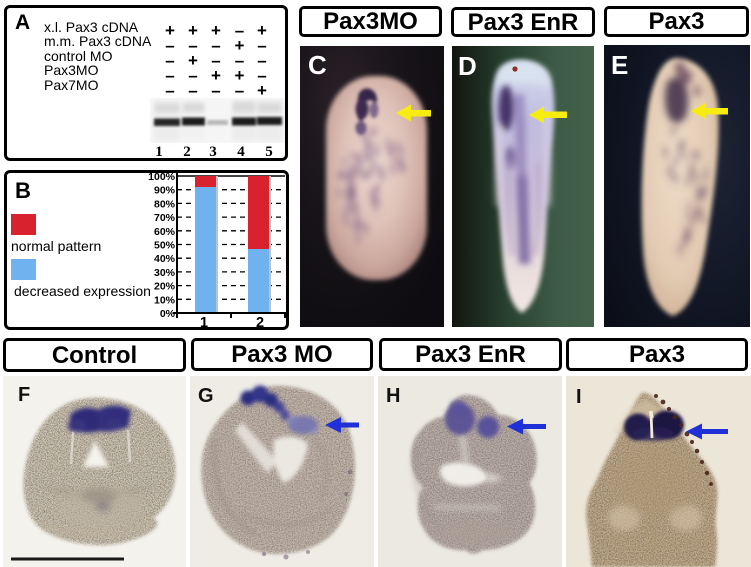 This screenshot has width=751, height=567. What do you see at coordinates (269, 151) in the screenshot?
I see `svg-text: 5` at bounding box center [269, 151].